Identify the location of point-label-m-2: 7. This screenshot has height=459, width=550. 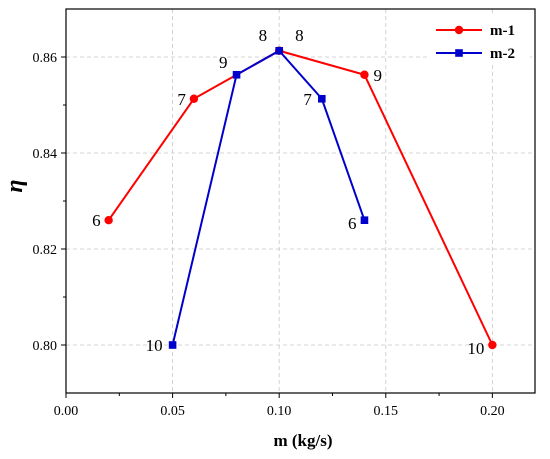
(307, 99).